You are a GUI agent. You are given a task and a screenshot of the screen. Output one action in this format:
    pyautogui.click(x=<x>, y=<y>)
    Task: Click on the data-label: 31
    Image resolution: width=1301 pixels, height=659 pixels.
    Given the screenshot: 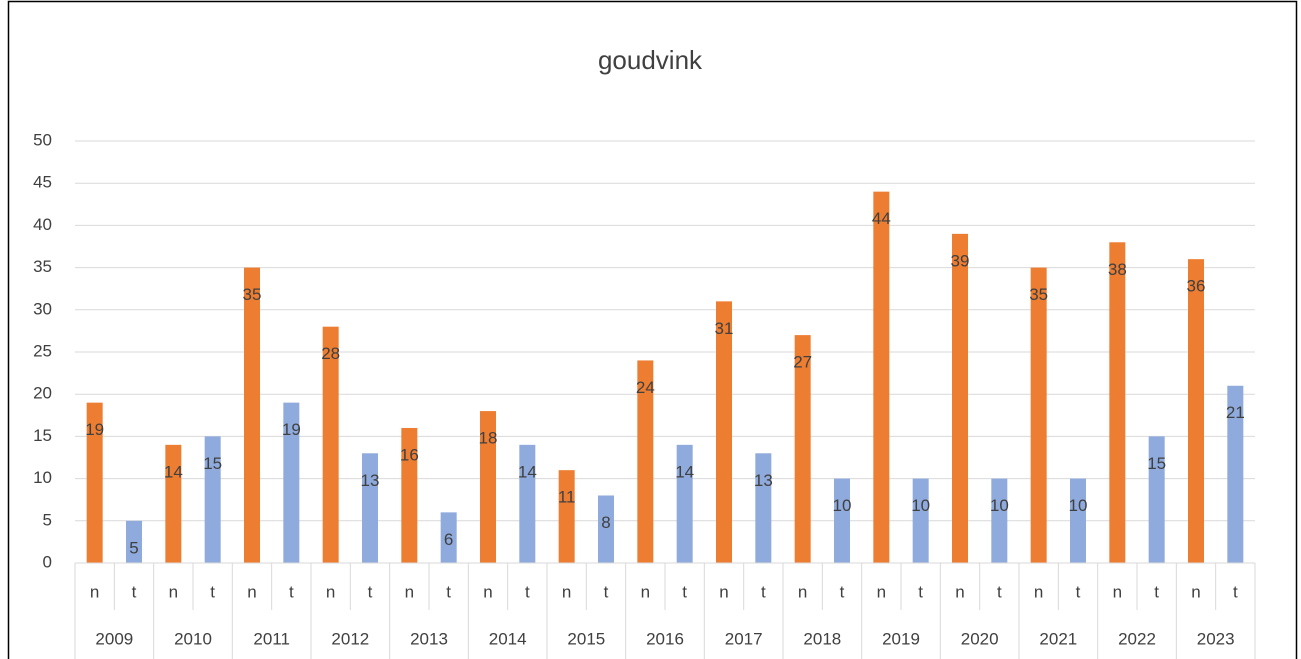 What is the action you would take?
    pyautogui.click(x=724, y=328)
    